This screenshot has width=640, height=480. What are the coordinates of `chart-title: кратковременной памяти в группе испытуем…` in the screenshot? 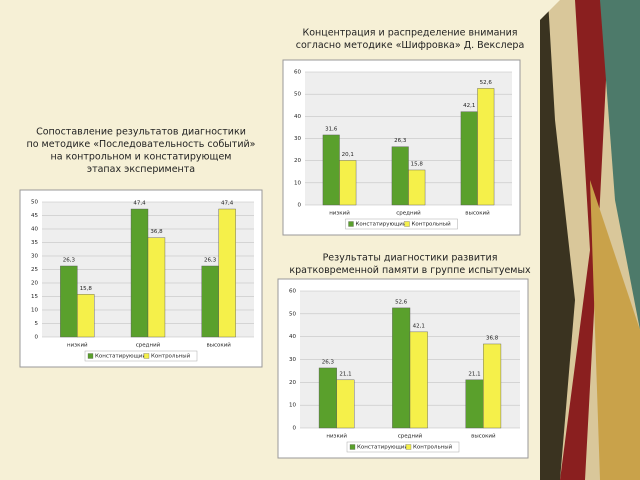 It's located at (410, 270).